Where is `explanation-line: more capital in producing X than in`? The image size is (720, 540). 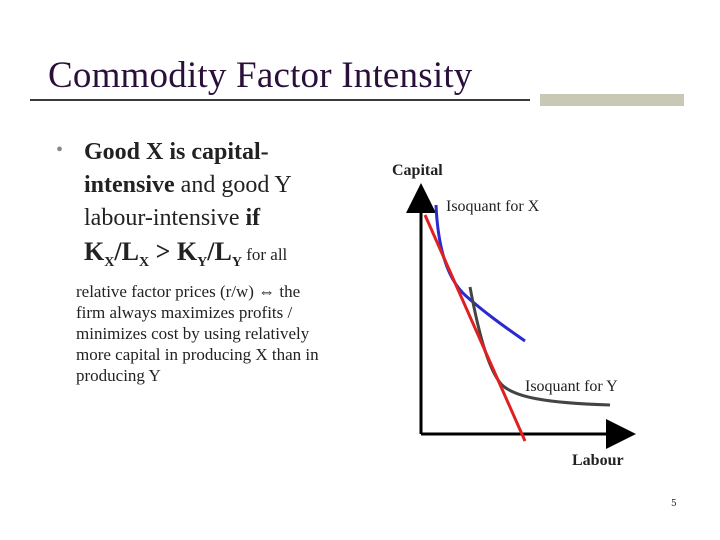 explanation-line: more capital in producing X than in is located at coordinates (197, 355).